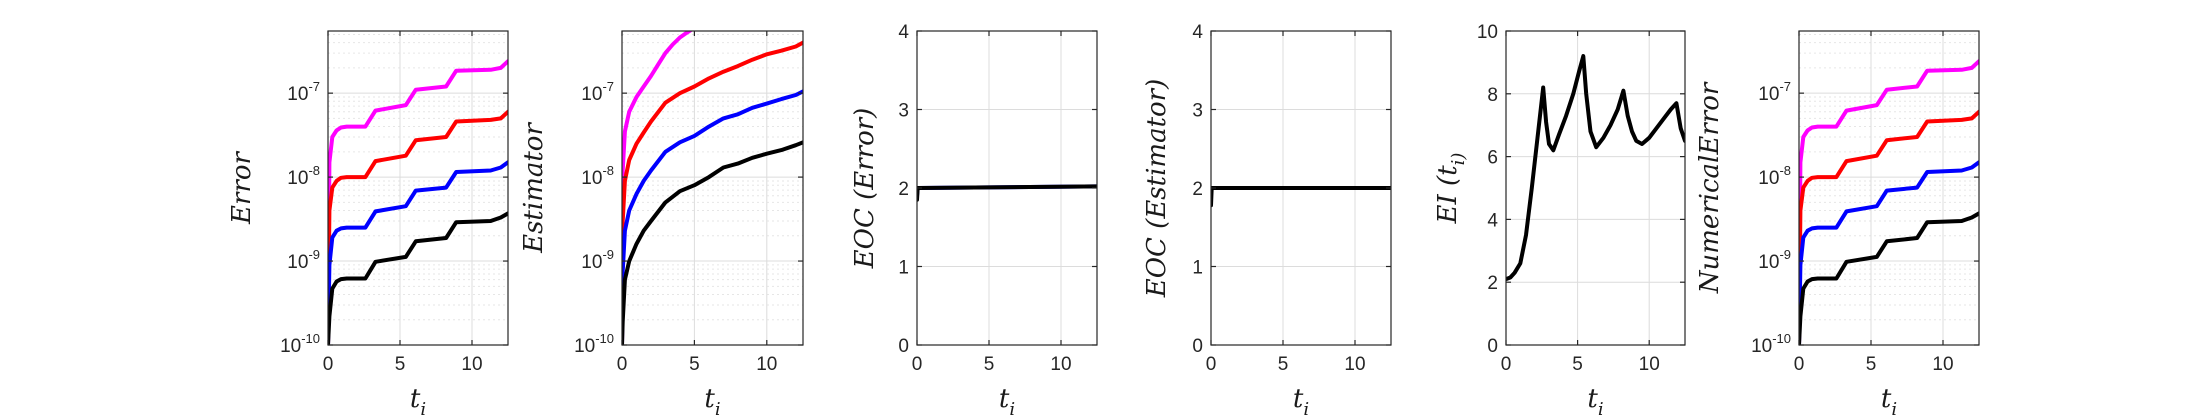  Describe the element at coordinates (1451, 189) in the screenshot. I see `y-axis-label: EI (ti)` at that location.